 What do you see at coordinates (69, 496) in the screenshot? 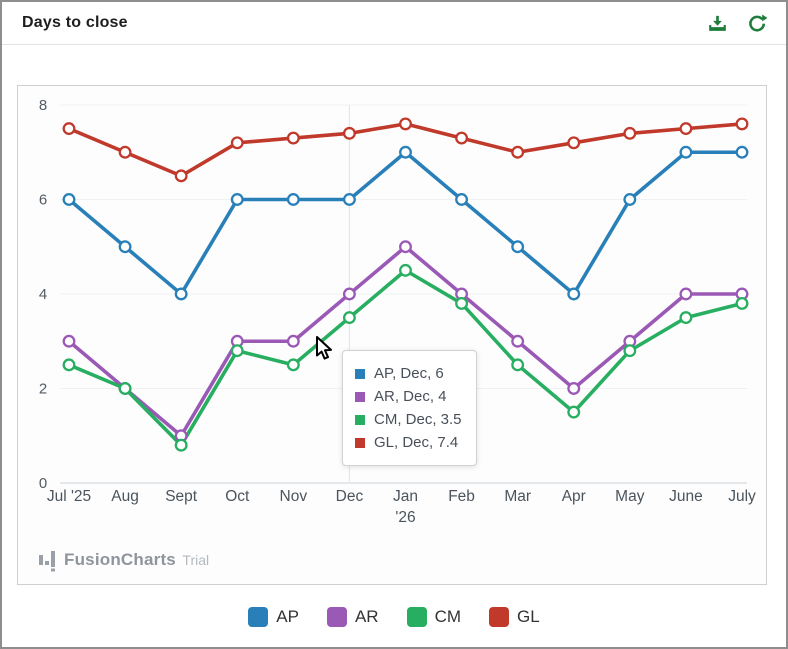
I see `x-axis-tick-label: Jul '25` at bounding box center [69, 496].